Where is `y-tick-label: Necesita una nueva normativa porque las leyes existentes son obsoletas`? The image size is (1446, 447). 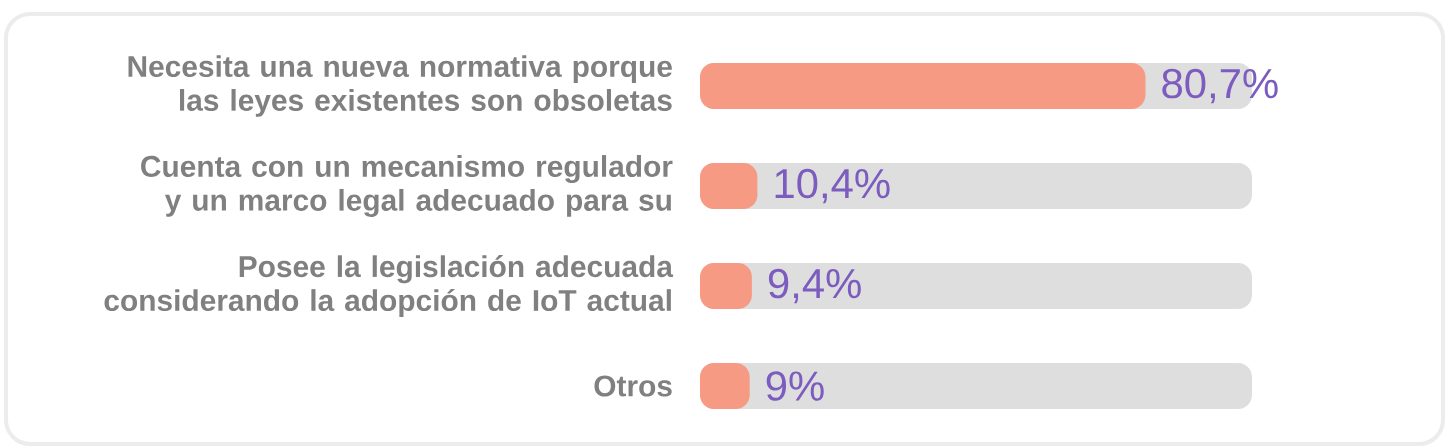
y-tick-label: Necesita una nueva normativa porque las leyes existentes son obsoletas is located at coordinates (400, 86).